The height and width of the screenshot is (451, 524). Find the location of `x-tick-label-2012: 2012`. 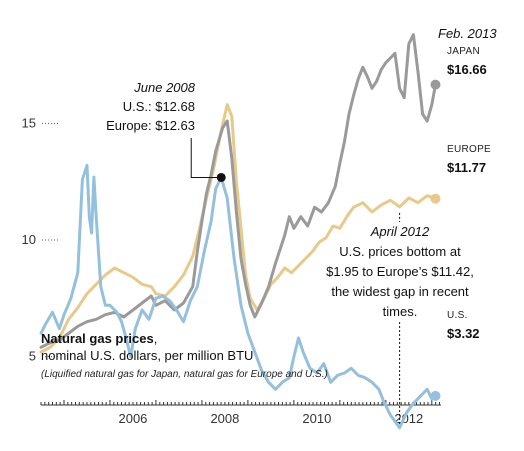

x-tick-label-2012: 2012 is located at coordinates (408, 418).